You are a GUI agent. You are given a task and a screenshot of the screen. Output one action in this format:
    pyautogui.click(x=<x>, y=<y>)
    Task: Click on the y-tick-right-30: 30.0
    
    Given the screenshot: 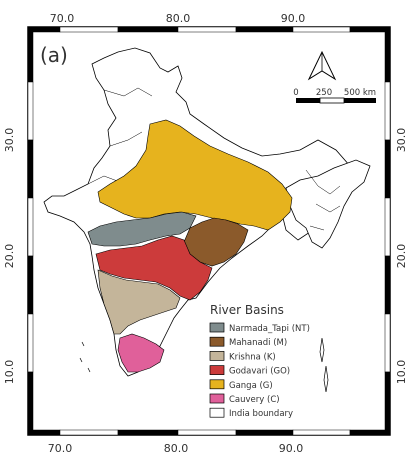 What is the action you would take?
    pyautogui.click(x=401, y=140)
    